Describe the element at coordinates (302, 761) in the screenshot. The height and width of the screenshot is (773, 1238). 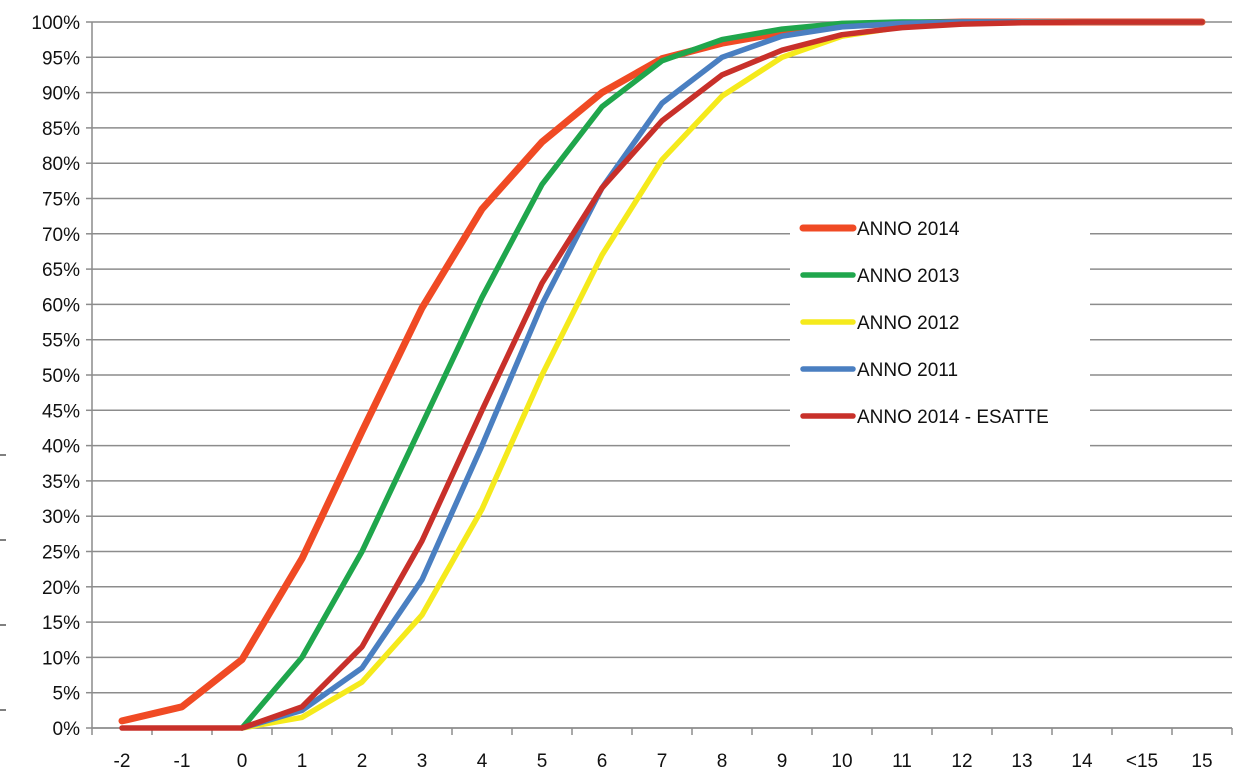
I see `x-tick-label: 1` at that location.